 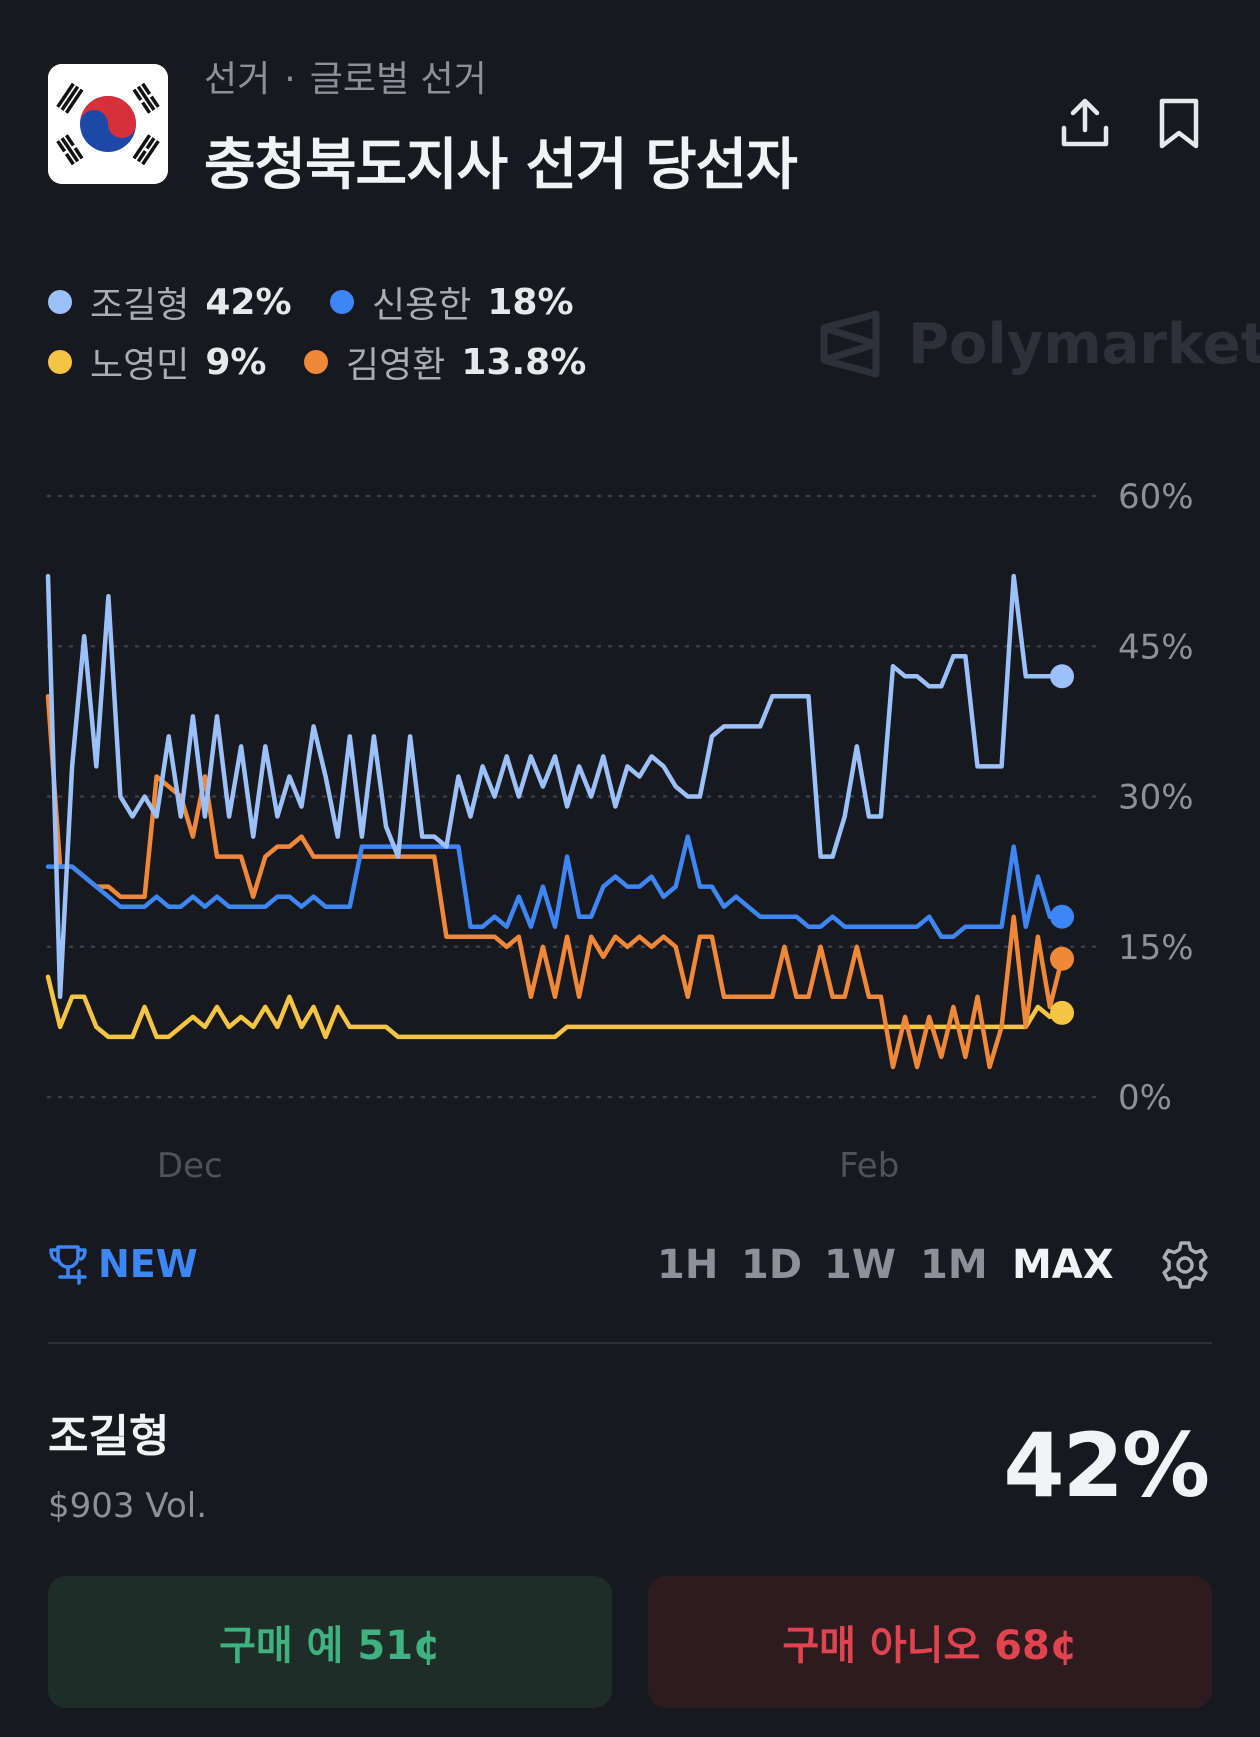 What do you see at coordinates (68, 1265) in the screenshot?
I see `trophy-icon` at bounding box center [68, 1265].